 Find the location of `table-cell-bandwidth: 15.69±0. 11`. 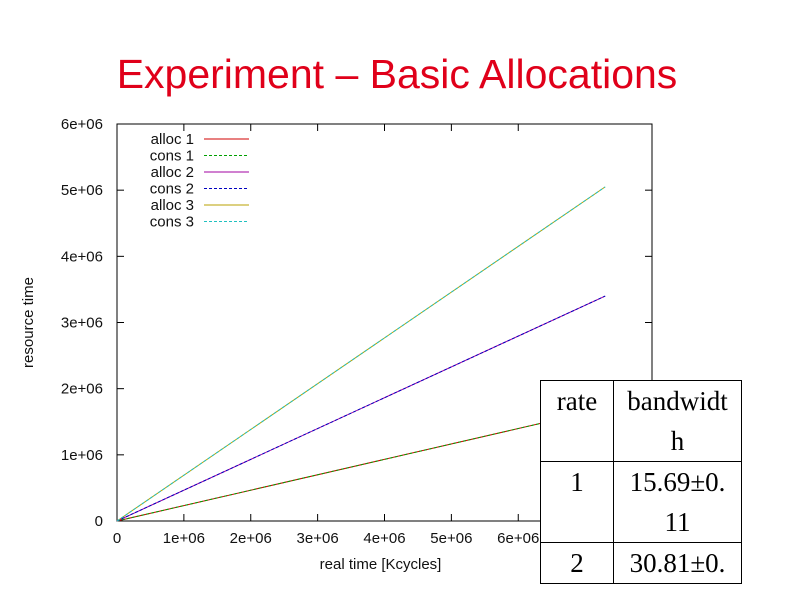

table-cell-bandwidth: 15.69±0. 11 is located at coordinates (677, 502).